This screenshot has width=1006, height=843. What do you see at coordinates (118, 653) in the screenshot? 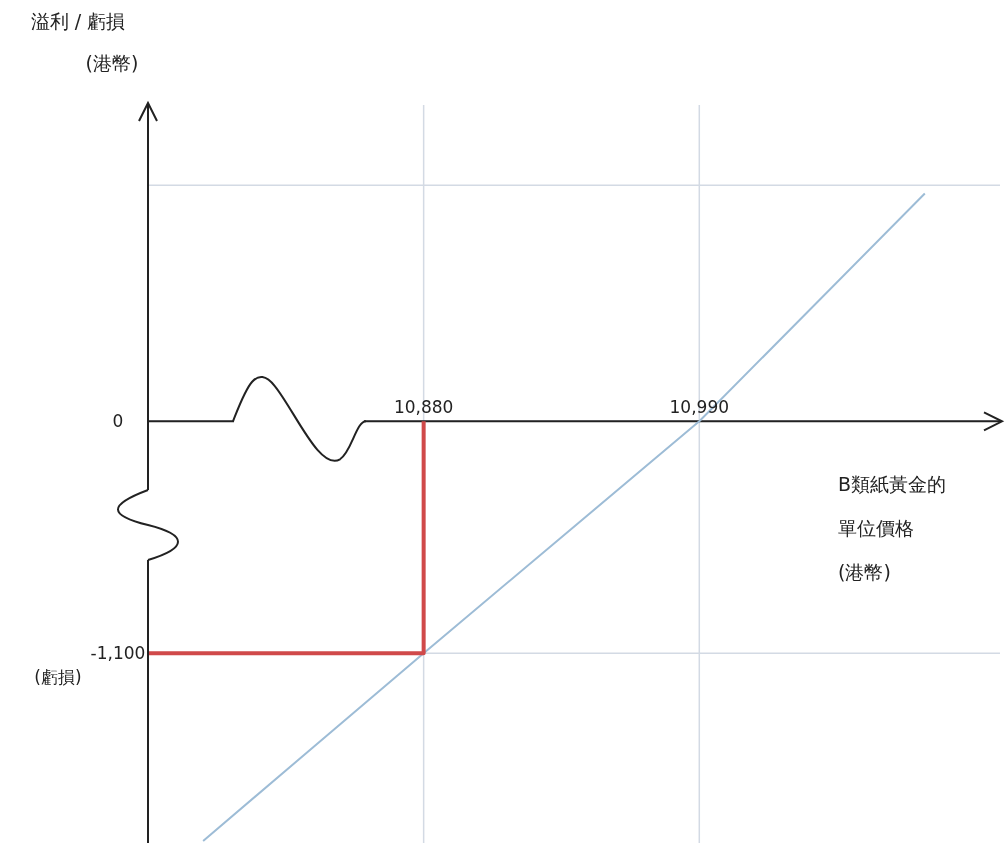
I see `y-tick-label: -1,100` at bounding box center [118, 653].